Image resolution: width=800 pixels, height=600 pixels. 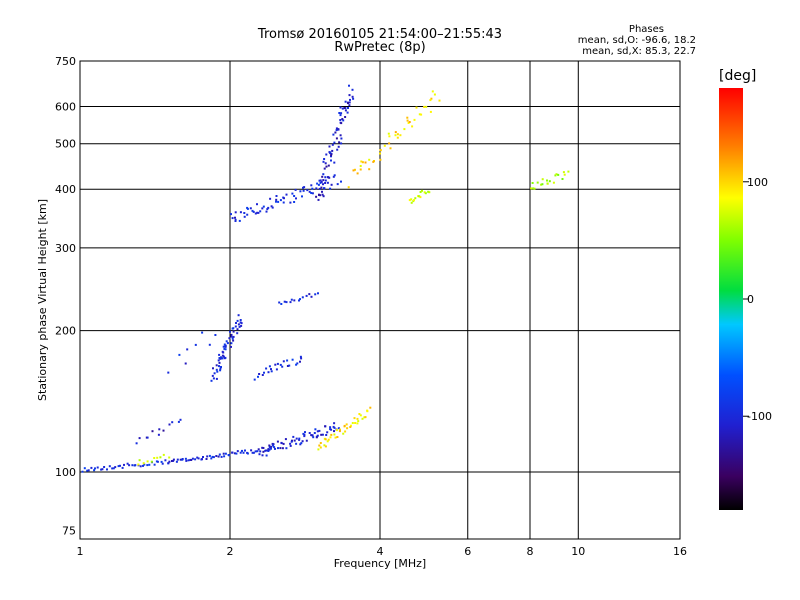 I want to click on stats-line-x: mean, sd,X: 85.3, 22.7, so click(x=639, y=51).